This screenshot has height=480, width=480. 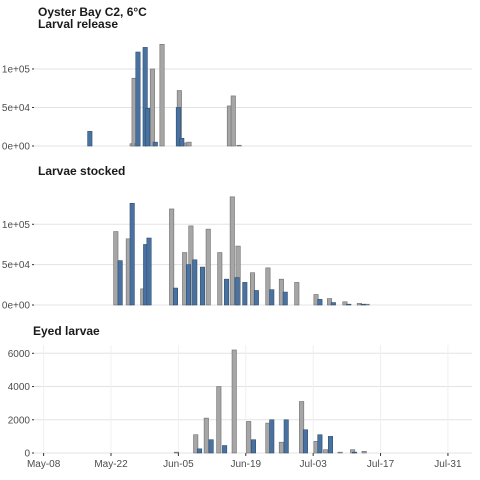 I want to click on x-tick-label: Jul-31, so click(x=448, y=464).